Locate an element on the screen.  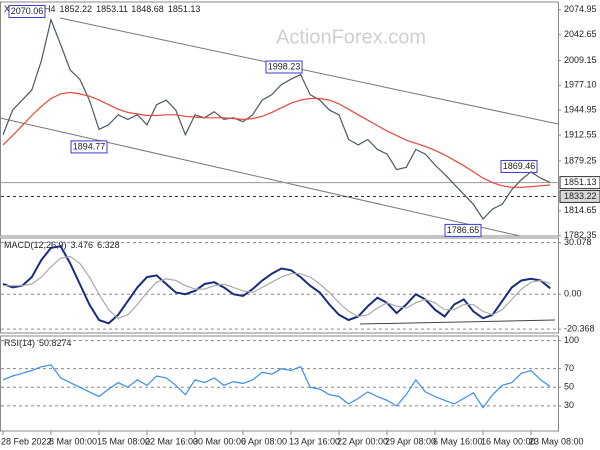
x-tick-label: 6 Apr 08:00 is located at coordinates (264, 441).